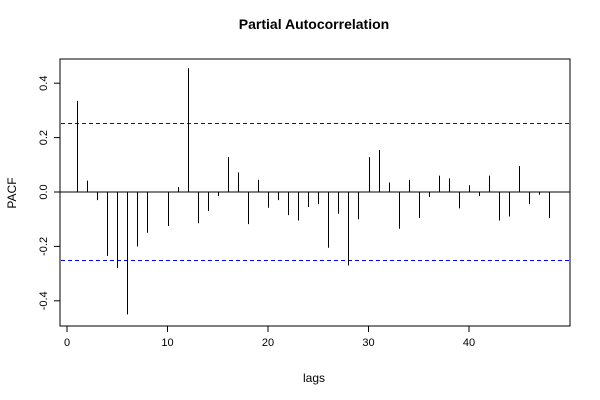 This screenshot has height=400, width=600. What do you see at coordinates (268, 343) in the screenshot?
I see `x-tick-label: 20` at bounding box center [268, 343].